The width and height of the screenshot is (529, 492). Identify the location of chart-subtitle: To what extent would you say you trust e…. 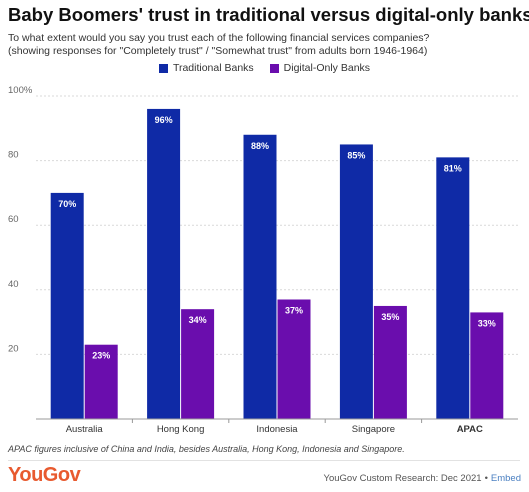
(265, 45).